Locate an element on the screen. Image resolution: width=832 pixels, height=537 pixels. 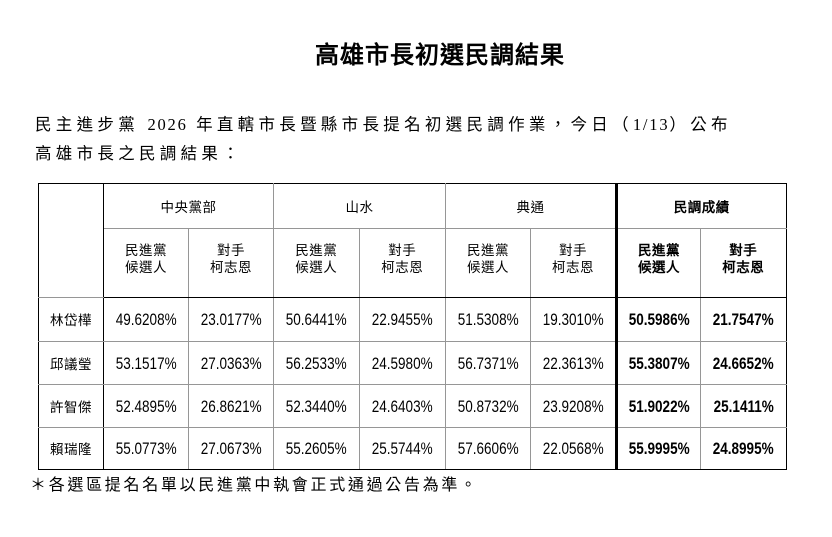
subheader-shanshui-dpp: 民進黨 候選人 is located at coordinates (316, 262).